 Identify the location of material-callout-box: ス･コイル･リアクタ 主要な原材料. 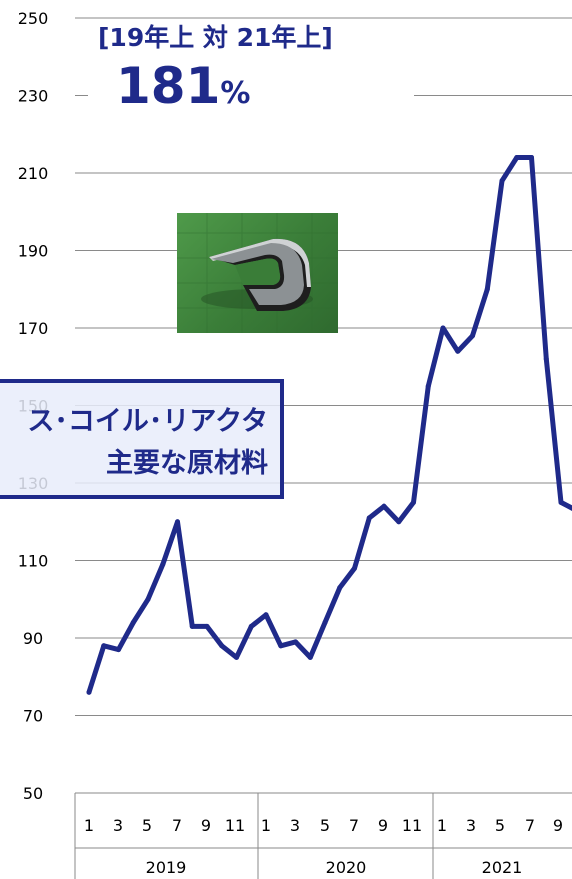
(142, 439).